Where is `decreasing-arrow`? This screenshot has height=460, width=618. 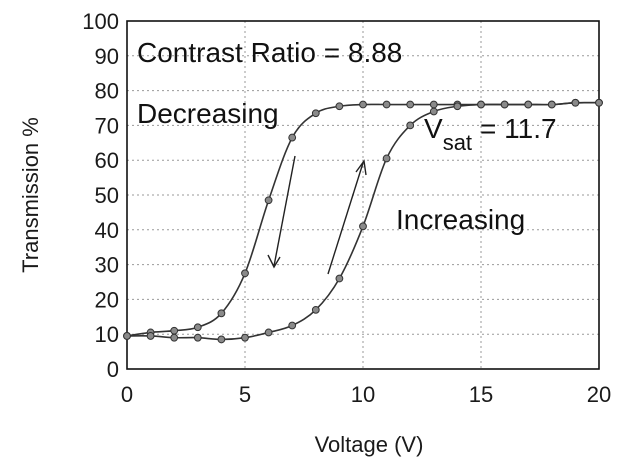 decreasing-arrow is located at coordinates (281, 212).